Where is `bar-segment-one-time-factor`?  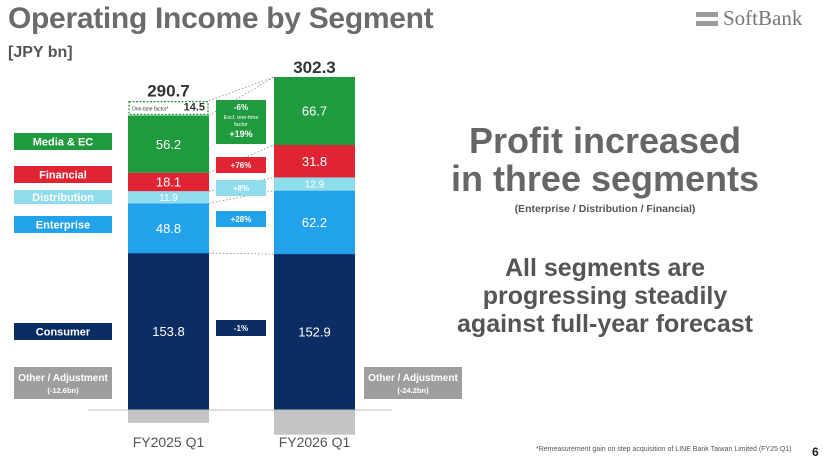
bar-segment-one-time-factor is located at coordinates (168, 108).